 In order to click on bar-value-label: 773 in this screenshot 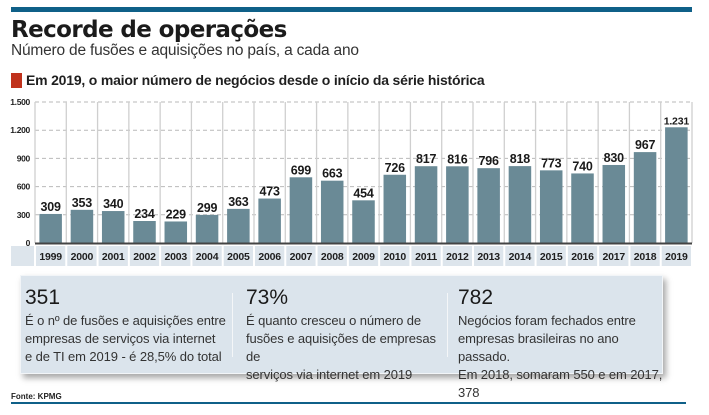, I will do `click(551, 163)`.